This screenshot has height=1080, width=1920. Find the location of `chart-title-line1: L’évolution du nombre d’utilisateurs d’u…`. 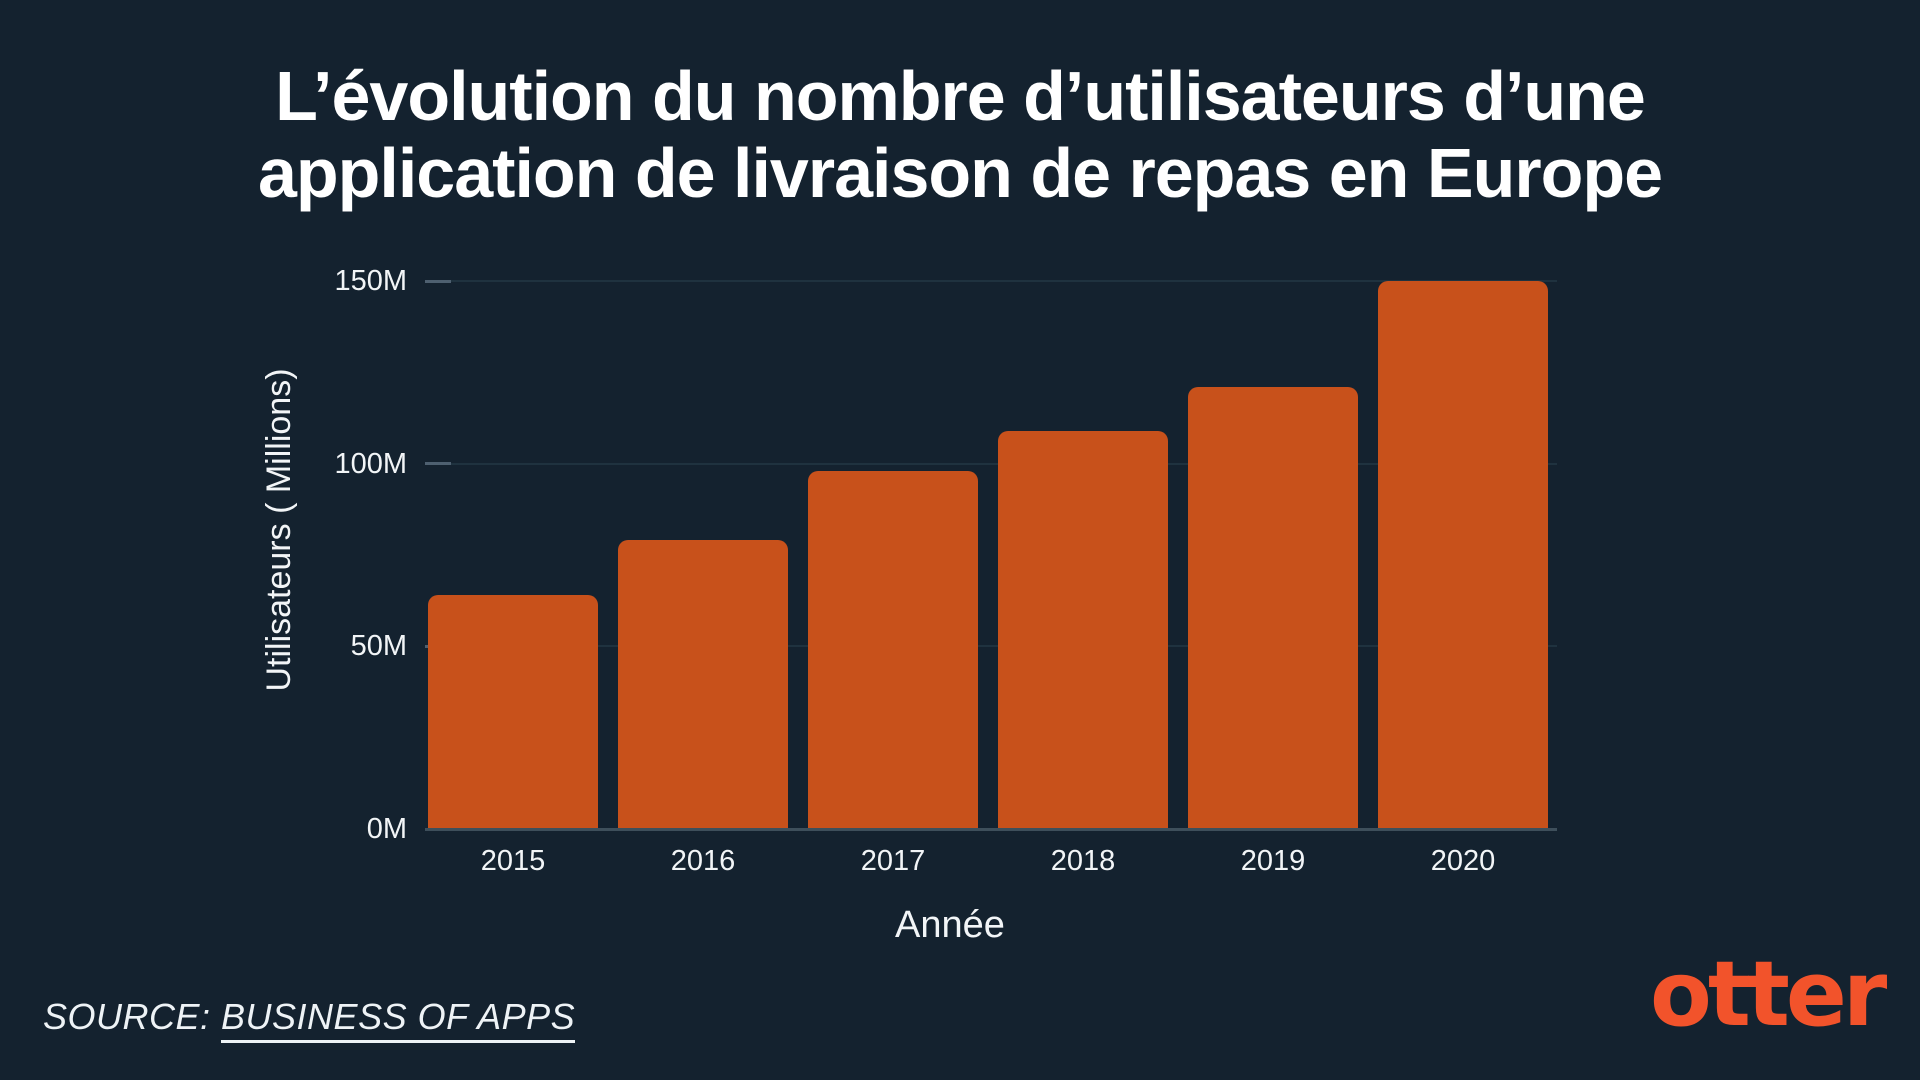

chart-title-line1: L’évolution du nombre d’utilisateurs d’u… is located at coordinates (960, 96).